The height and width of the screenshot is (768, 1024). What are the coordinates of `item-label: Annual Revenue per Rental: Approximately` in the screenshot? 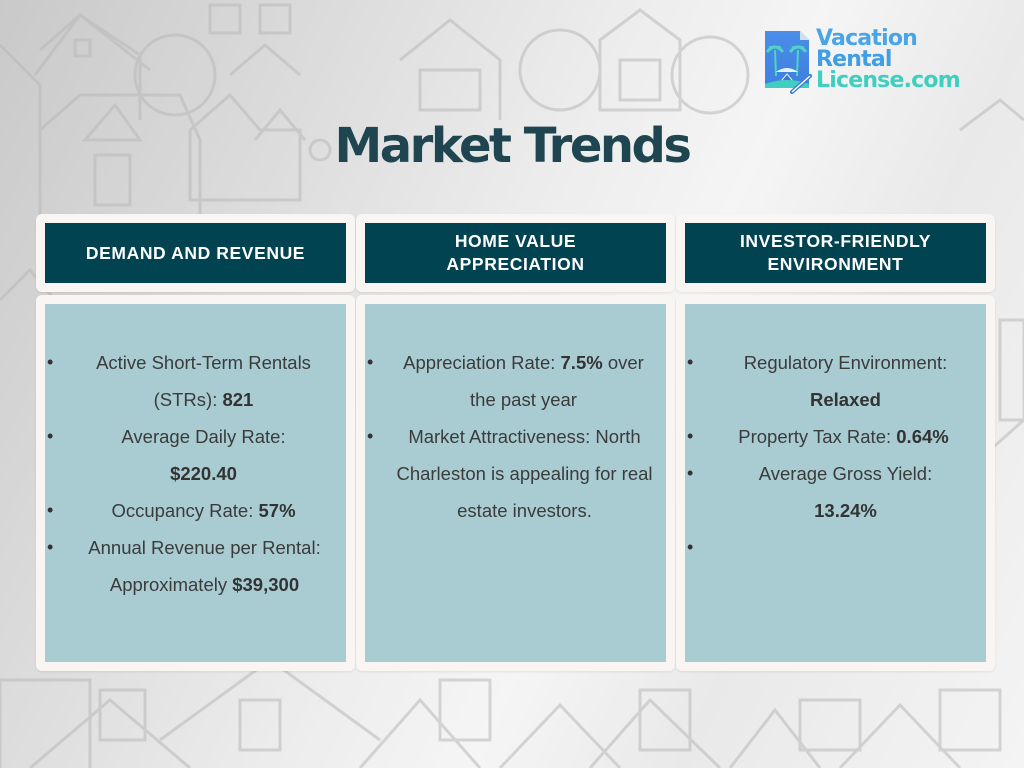 It's located at (204, 566).